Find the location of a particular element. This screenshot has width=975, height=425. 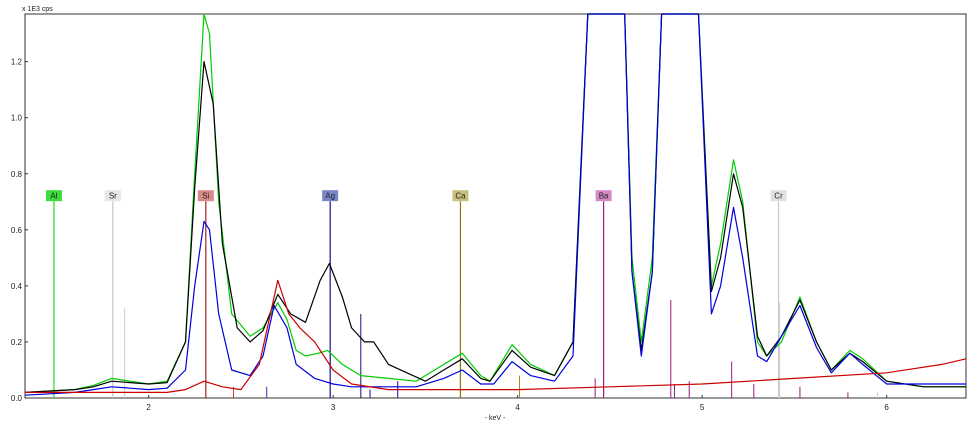

y-tick-label: 0.2 is located at coordinates (17, 342).